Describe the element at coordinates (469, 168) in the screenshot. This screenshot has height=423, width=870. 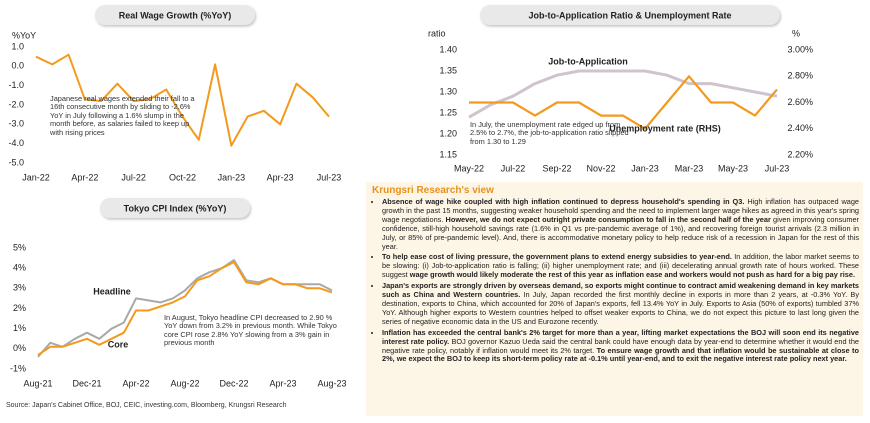
I see `x-tick-label: May-22` at that location.